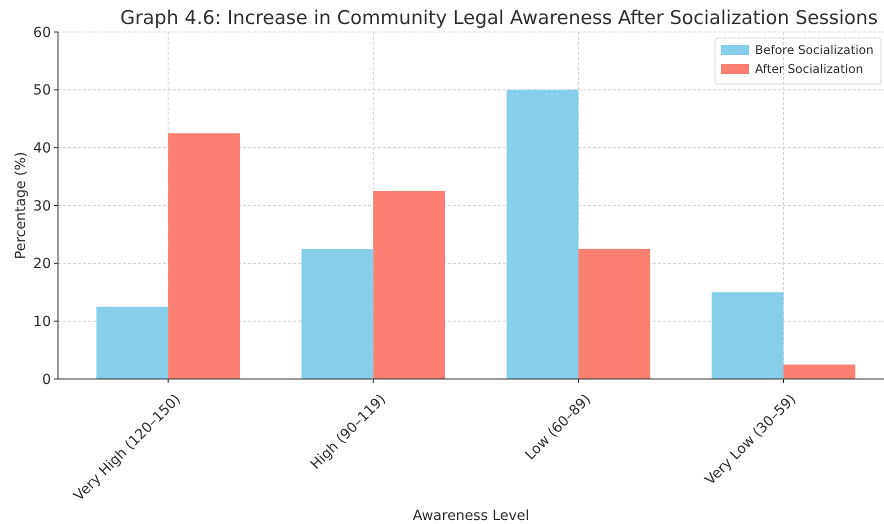  Describe the element at coordinates (809, 69) in the screenshot. I see `legend-label: After Socialization` at that location.